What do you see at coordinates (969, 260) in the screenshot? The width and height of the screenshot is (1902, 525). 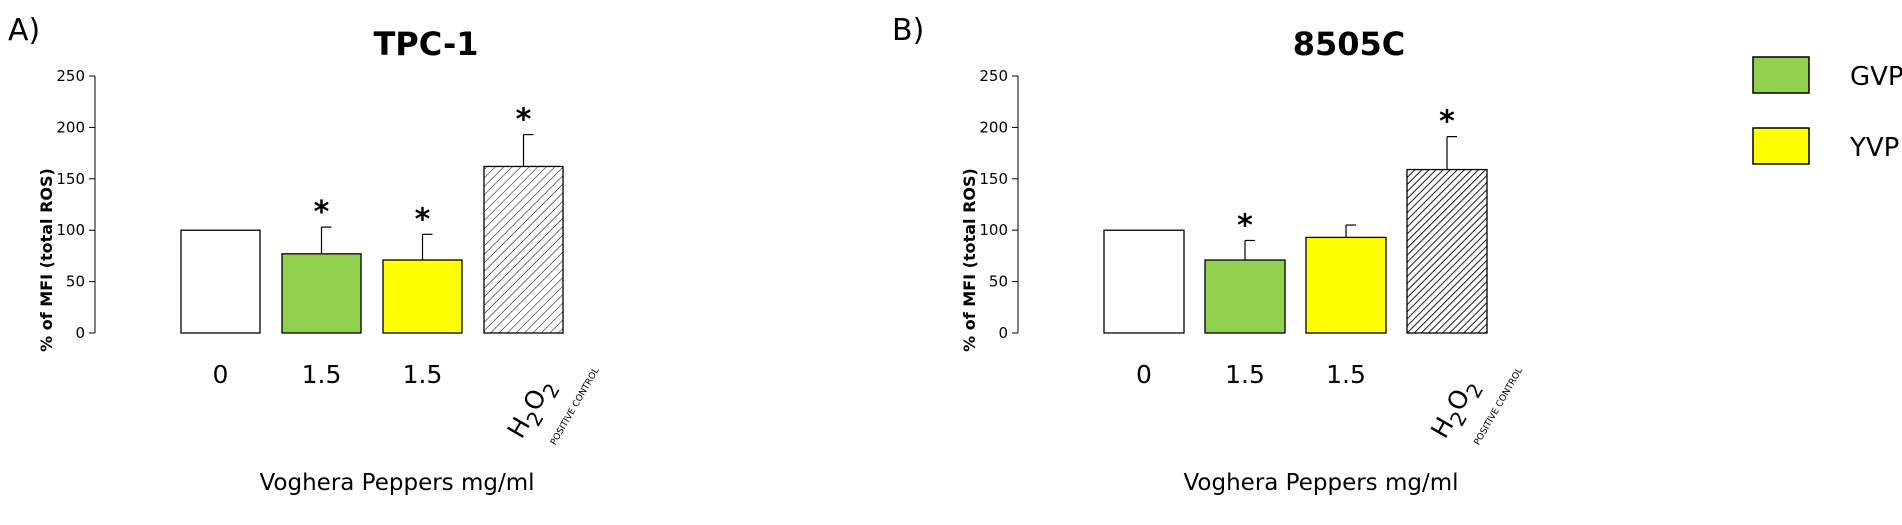 I see `y-axis-label-b: % of MFI (total ROS)` at bounding box center [969, 260].